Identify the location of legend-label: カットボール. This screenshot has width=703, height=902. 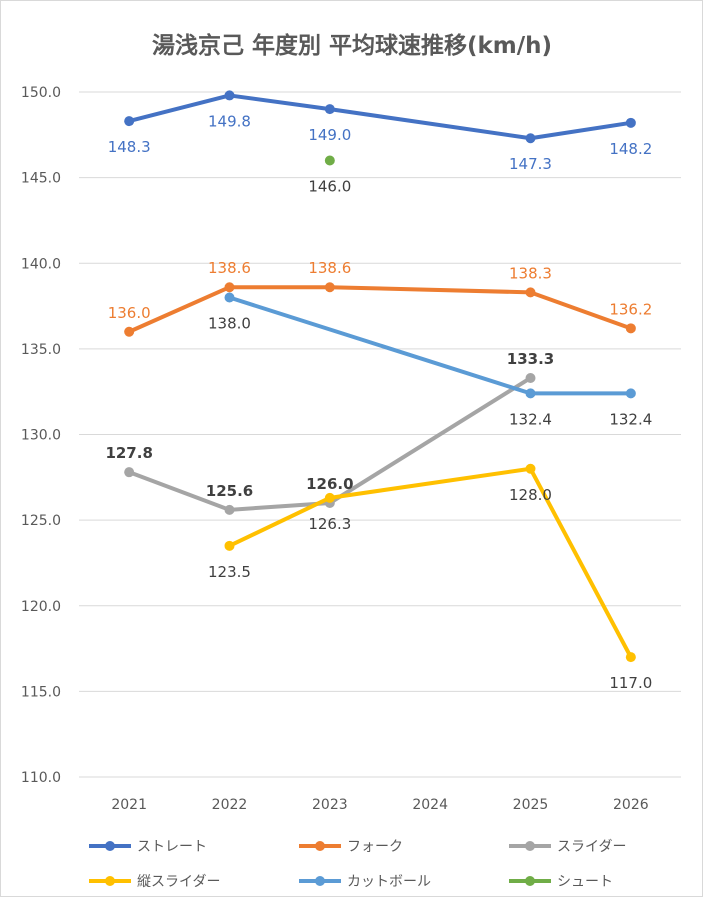
(389, 882).